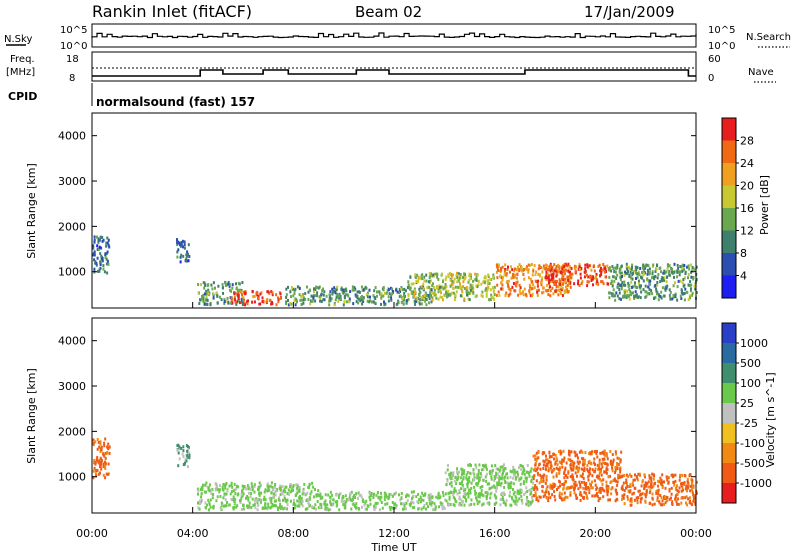 The image size is (800, 554). I want to click on colorbar-segment, so click(729, 413).